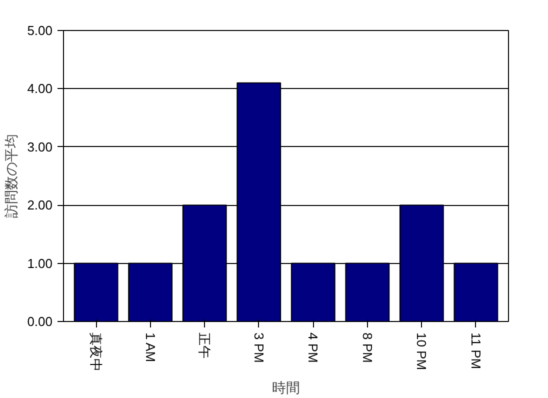  I want to click on x-tick-label: 真夜中, so click(96, 352).